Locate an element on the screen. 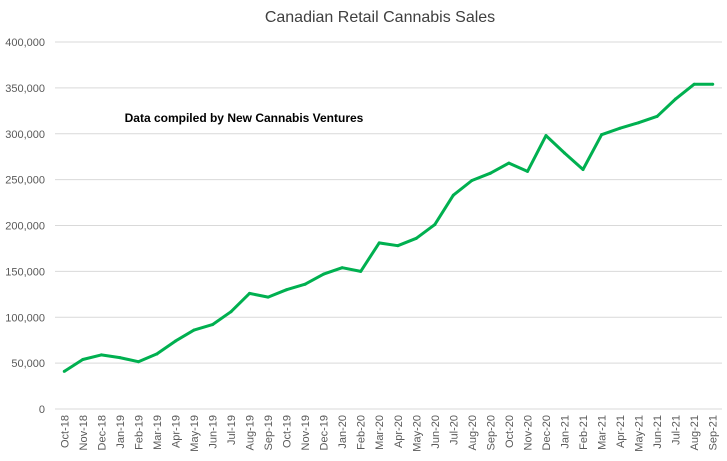 The image size is (727, 461). x-tick-label: Nov-18 is located at coordinates (84, 432).